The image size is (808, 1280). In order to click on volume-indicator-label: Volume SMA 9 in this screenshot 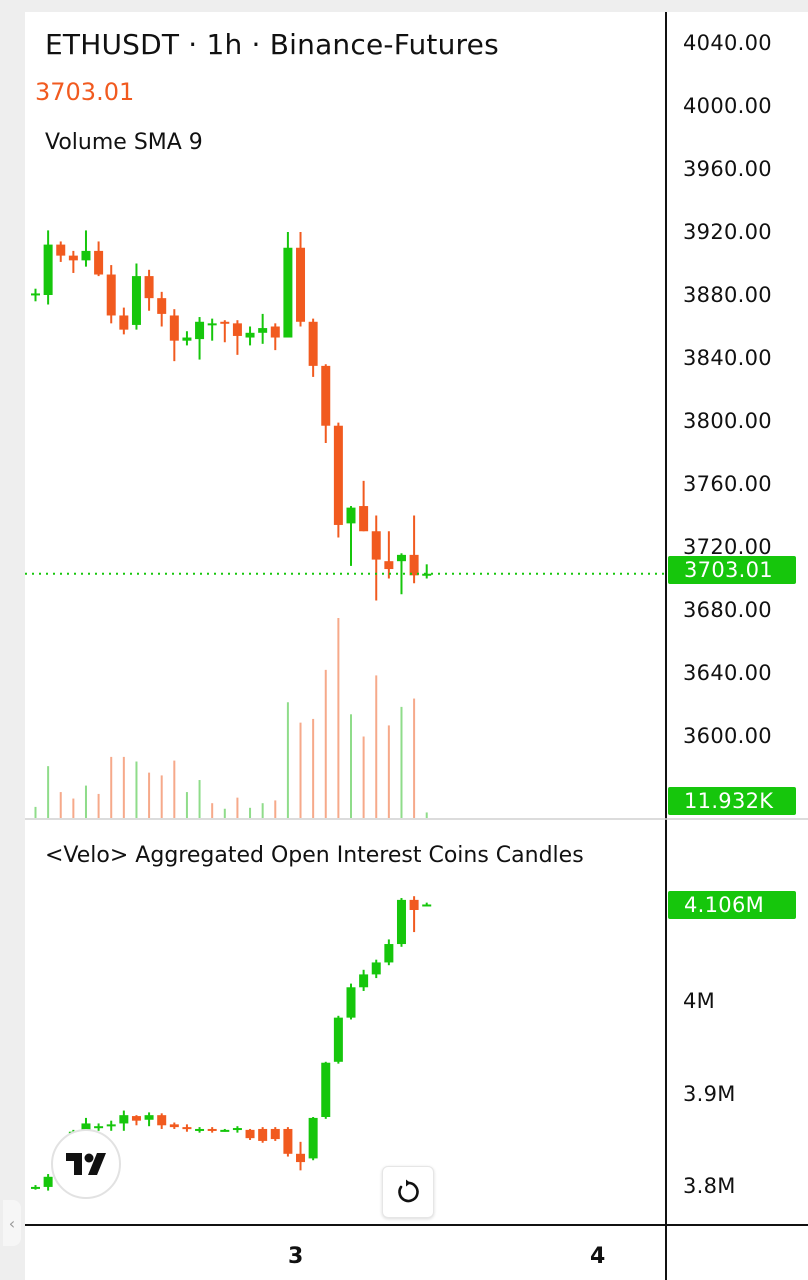, I will do `click(124, 142)`.